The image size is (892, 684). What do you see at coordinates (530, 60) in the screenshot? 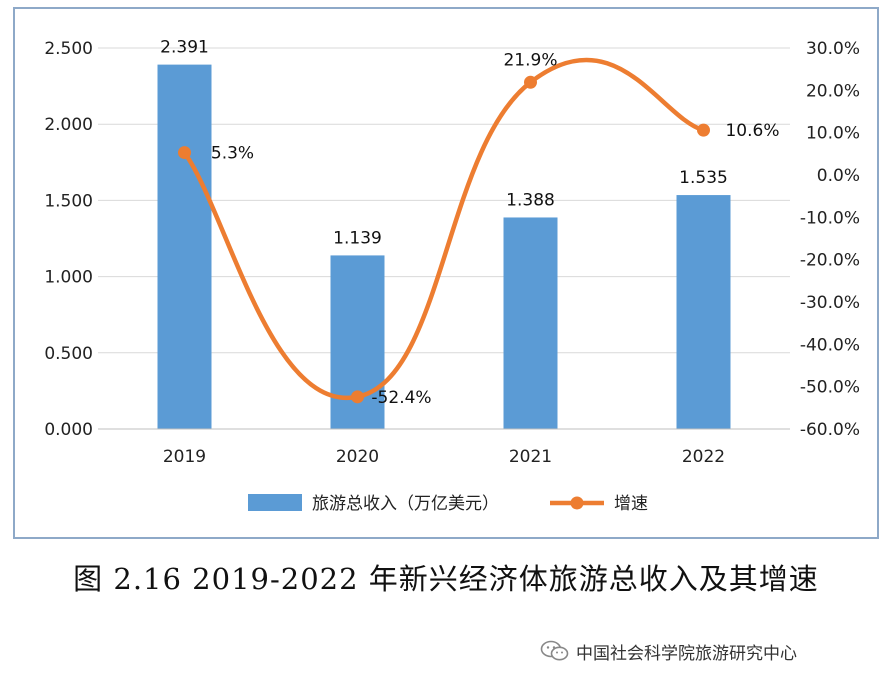
I see `growth-value-label: 21.9%` at bounding box center [530, 60].